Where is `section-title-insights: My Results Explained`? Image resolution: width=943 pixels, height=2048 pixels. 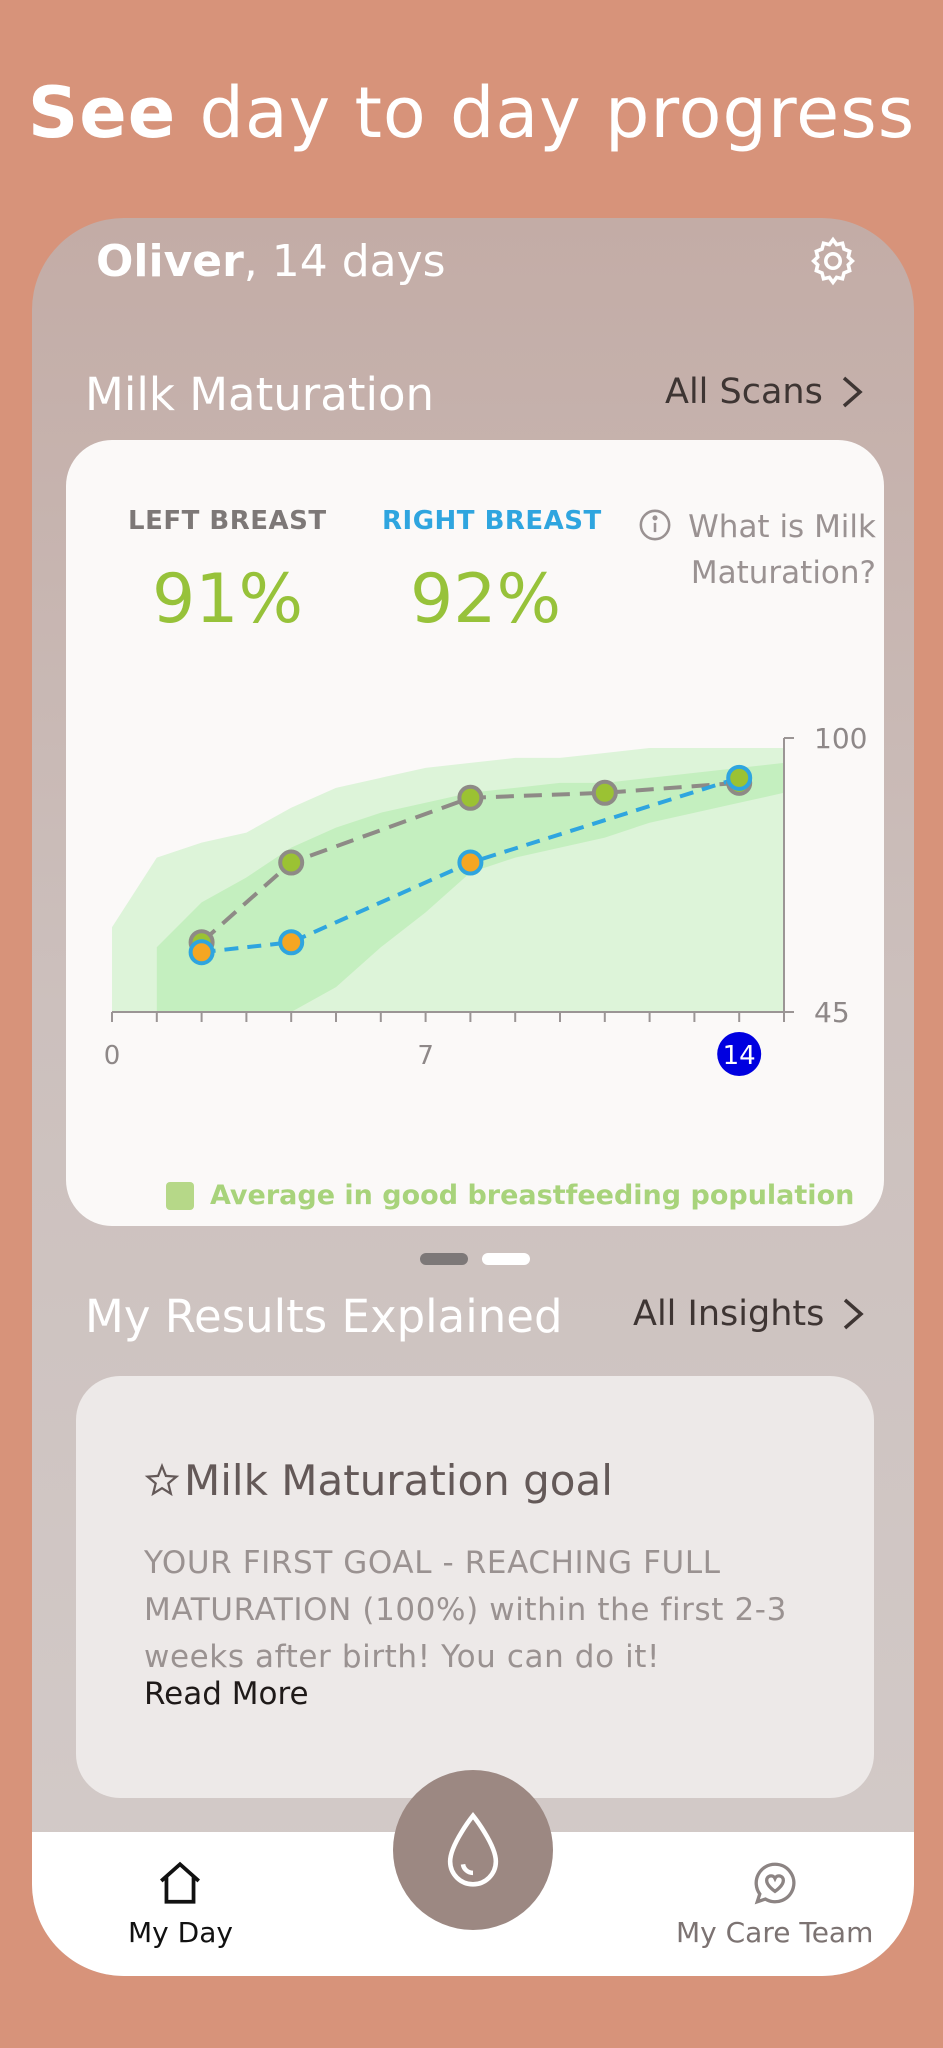
section-title-insights: My Results Explained is located at coordinates (324, 1316).